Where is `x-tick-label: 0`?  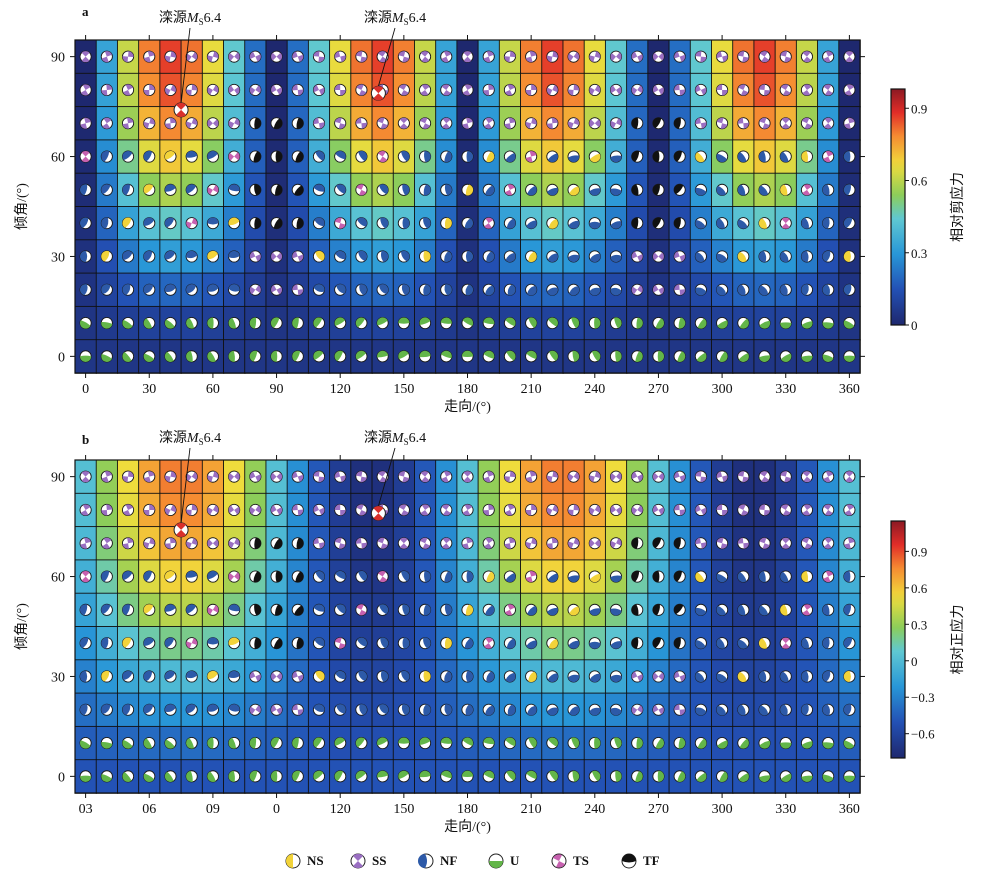 x-tick-label: 0 is located at coordinates (85, 389).